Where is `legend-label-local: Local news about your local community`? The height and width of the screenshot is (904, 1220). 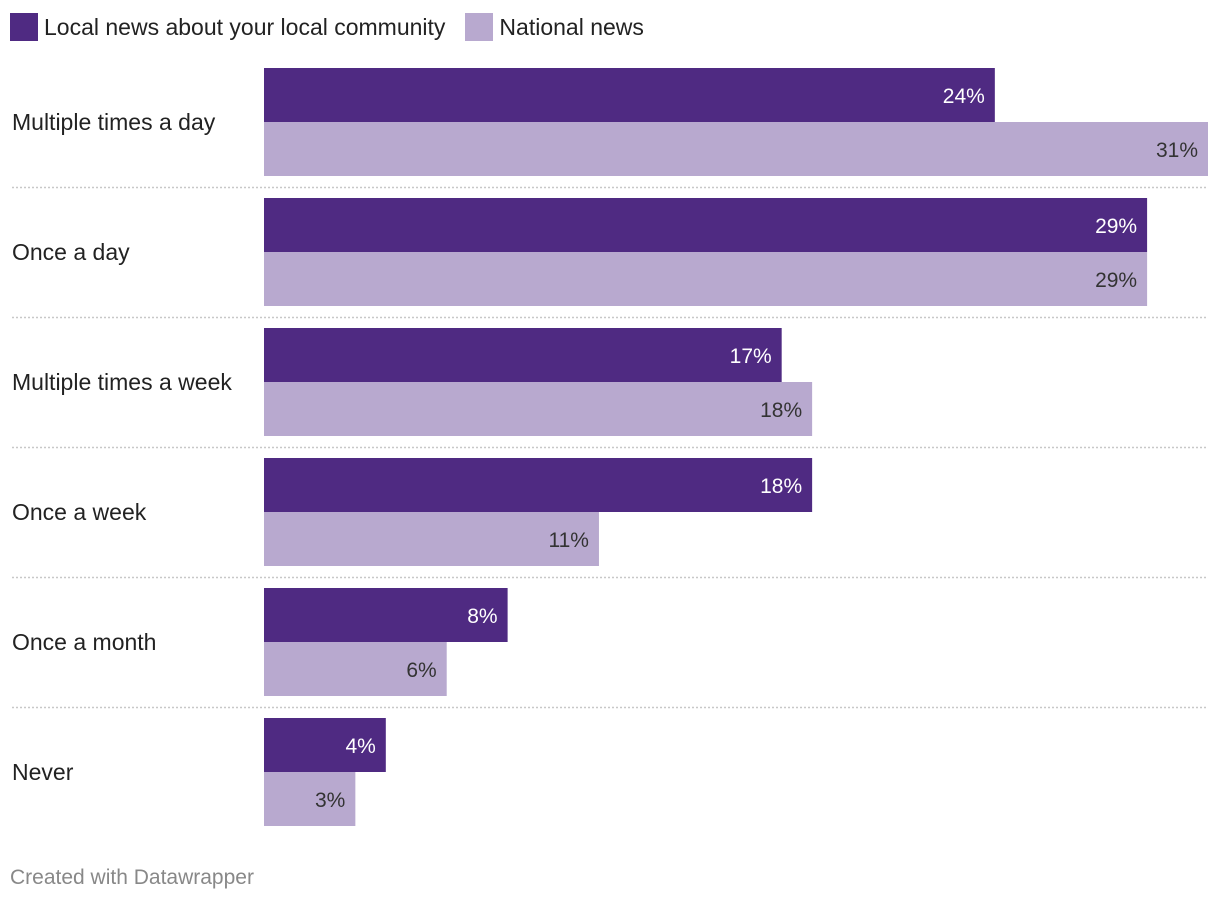 legend-label-local: Local news about your local community is located at coordinates (245, 26).